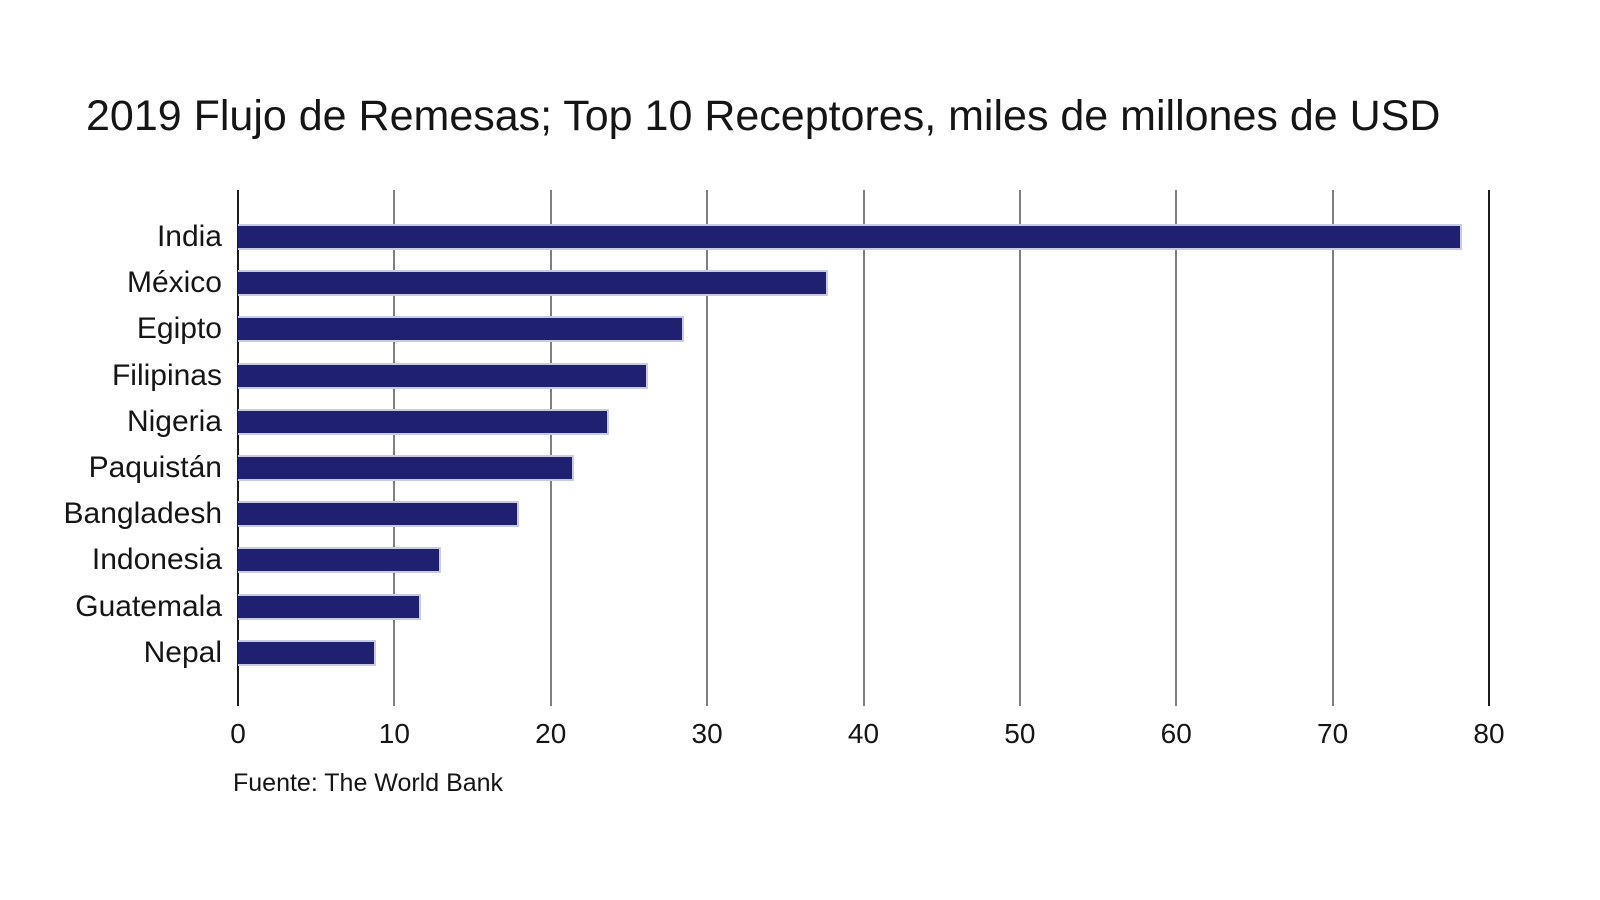 This screenshot has width=1600, height=900. I want to click on x-tick-label: 70, so click(1333, 733).